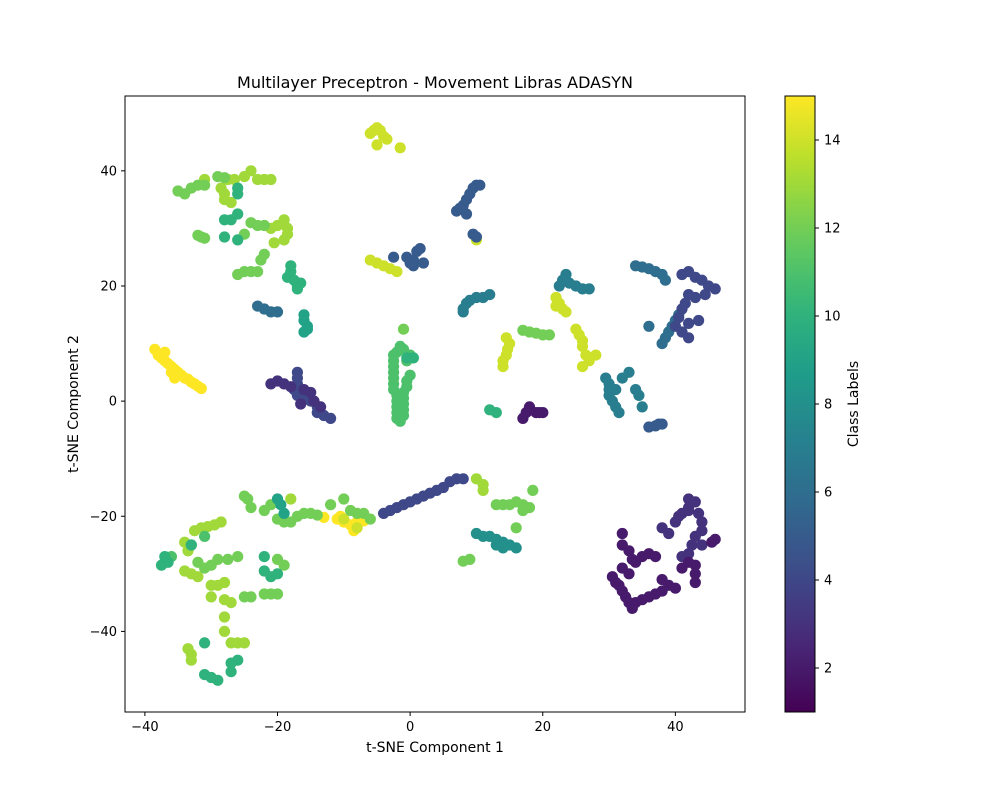 The image size is (1000, 800). Describe the element at coordinates (828, 405) in the screenshot. I see `colorbar-ticks: 2 4 6 8 10 12 14` at that location.